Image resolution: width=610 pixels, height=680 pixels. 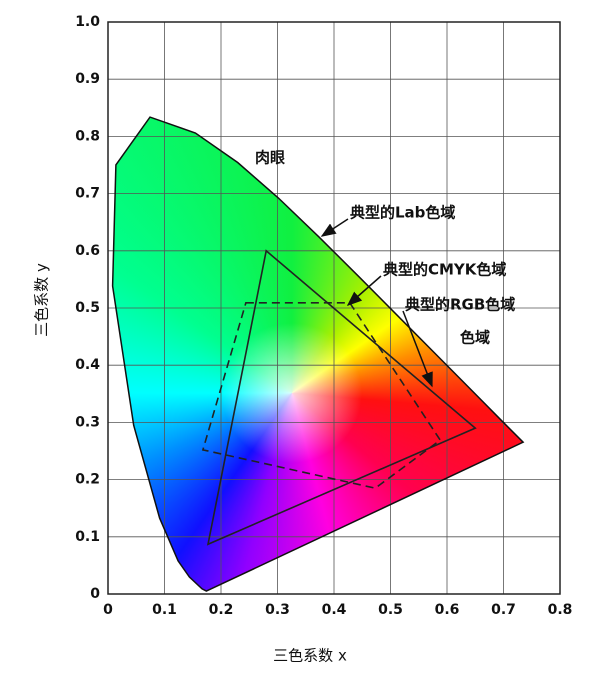 What do you see at coordinates (390, 610) in the screenshot?
I see `x-tick-label: 0.5` at bounding box center [390, 610].